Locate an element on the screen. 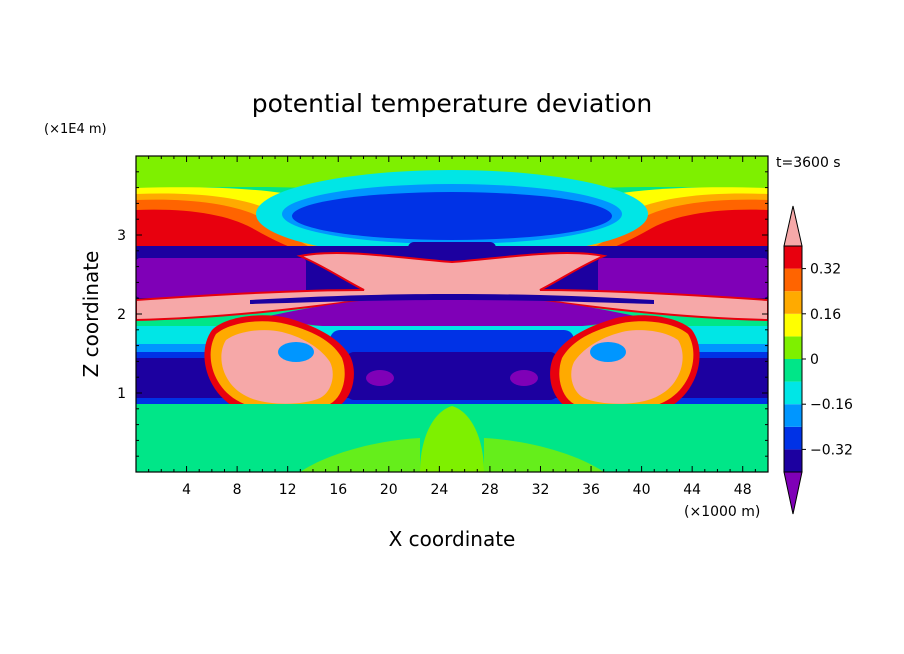 Image resolution: width=904 pixels, height=654 pixels. left-rotor-eye is located at coordinates (296, 352).